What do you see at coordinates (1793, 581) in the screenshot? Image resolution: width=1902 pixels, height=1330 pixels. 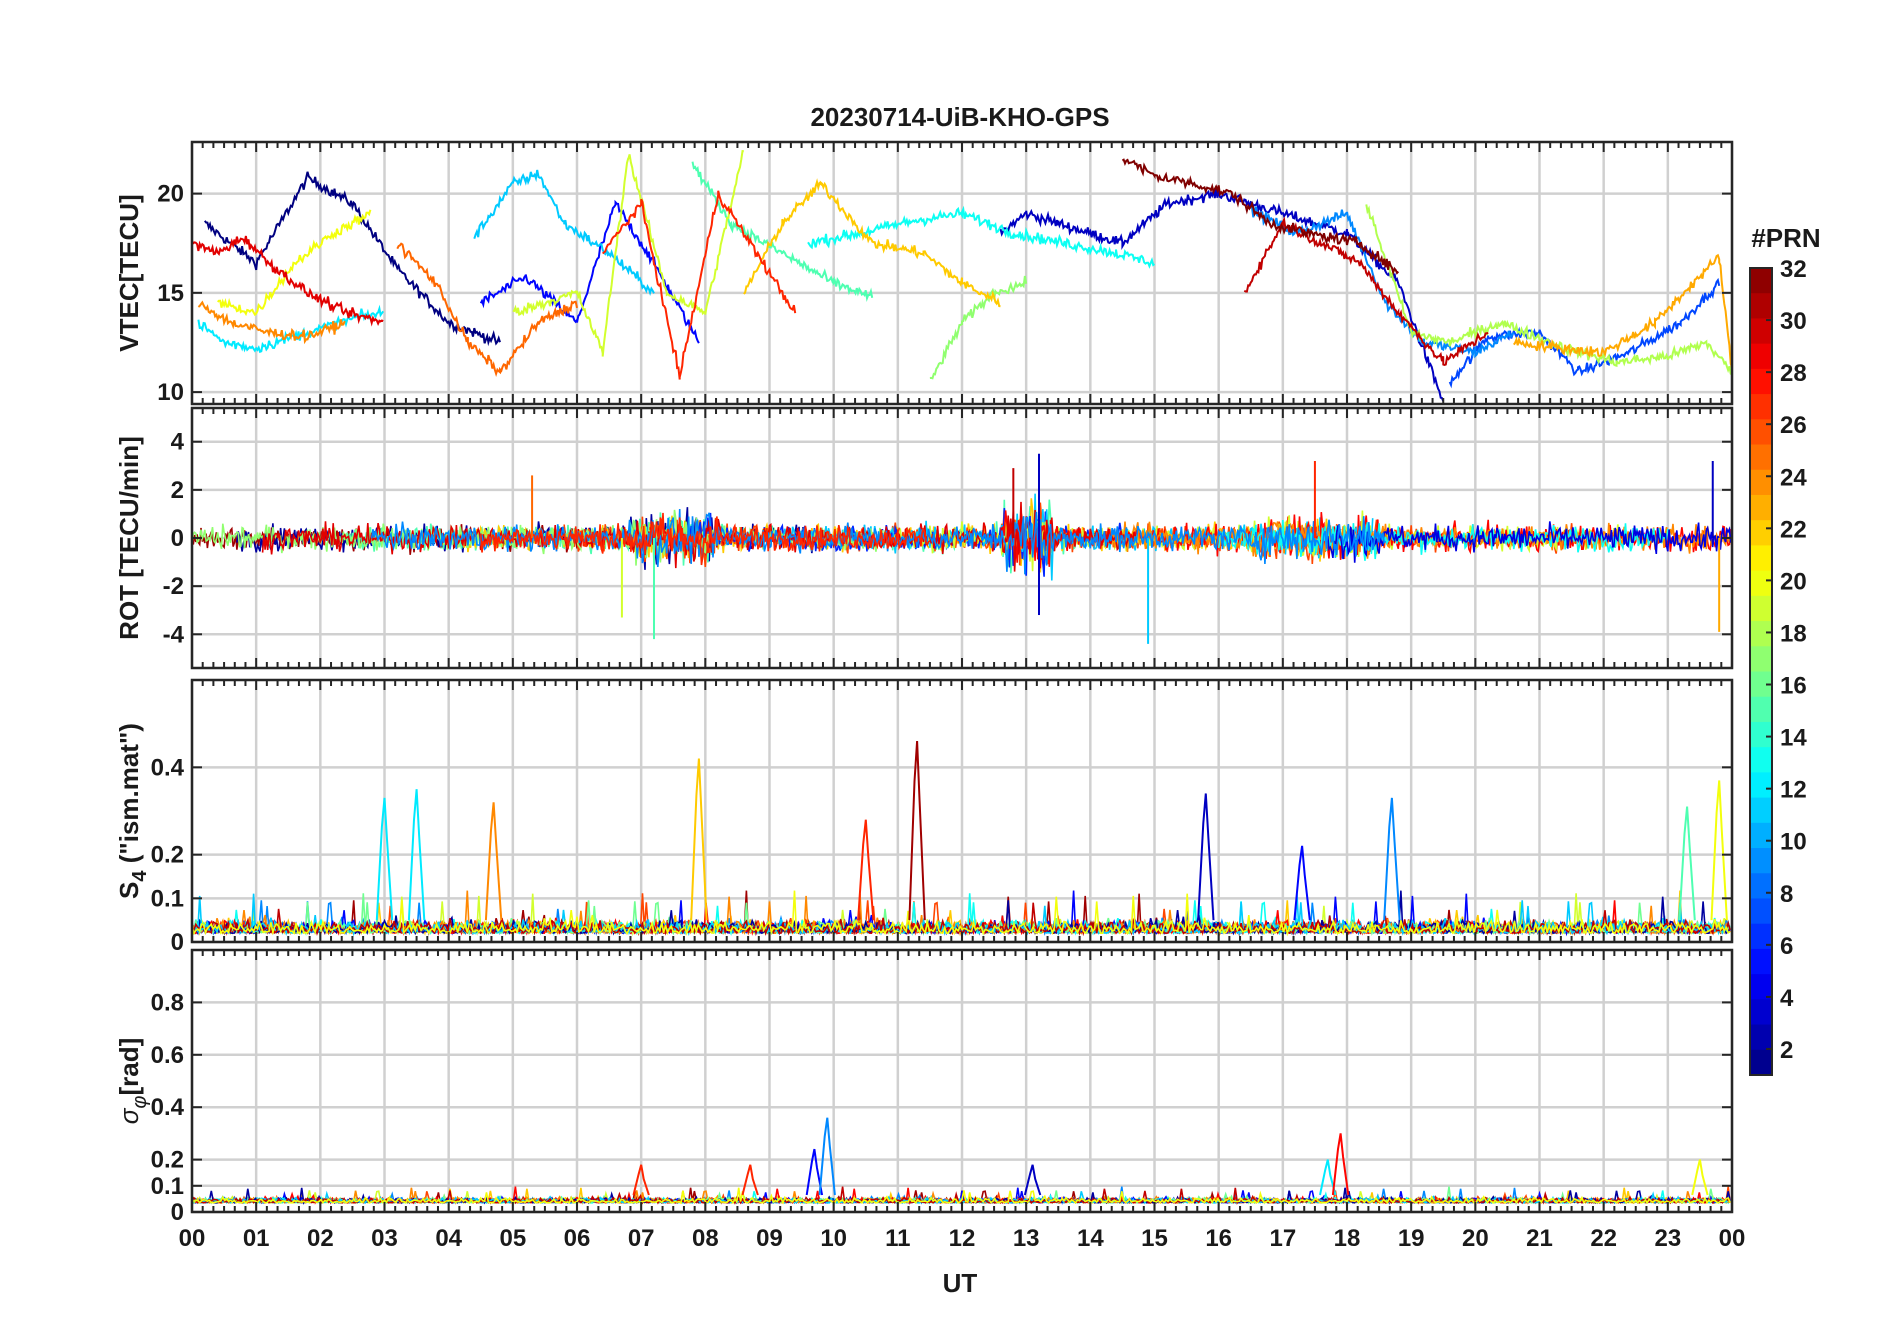 I see `colorbar-tick-label: 20` at bounding box center [1793, 581].